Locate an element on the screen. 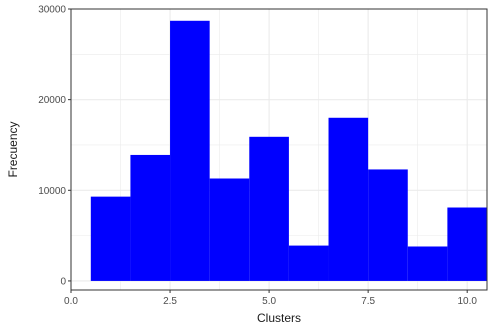  x-tick-label: 5.0 is located at coordinates (269, 301).